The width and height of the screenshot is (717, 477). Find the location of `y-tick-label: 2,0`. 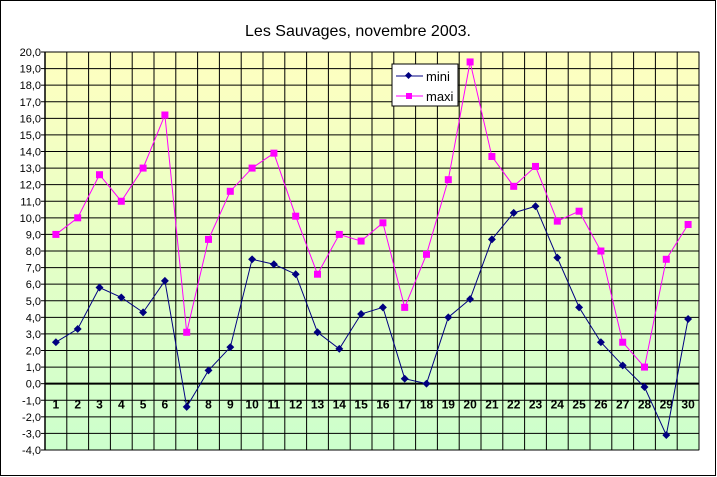

y-tick-label: 2,0 is located at coordinates (33, 352).